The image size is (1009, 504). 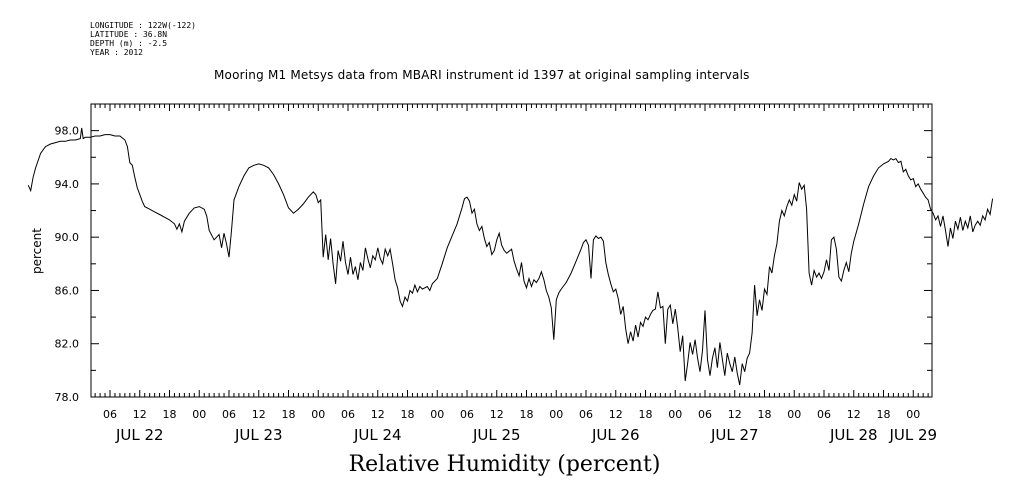 What do you see at coordinates (67, 290) in the screenshot?
I see `y-tick-label: 86.0` at bounding box center [67, 290].